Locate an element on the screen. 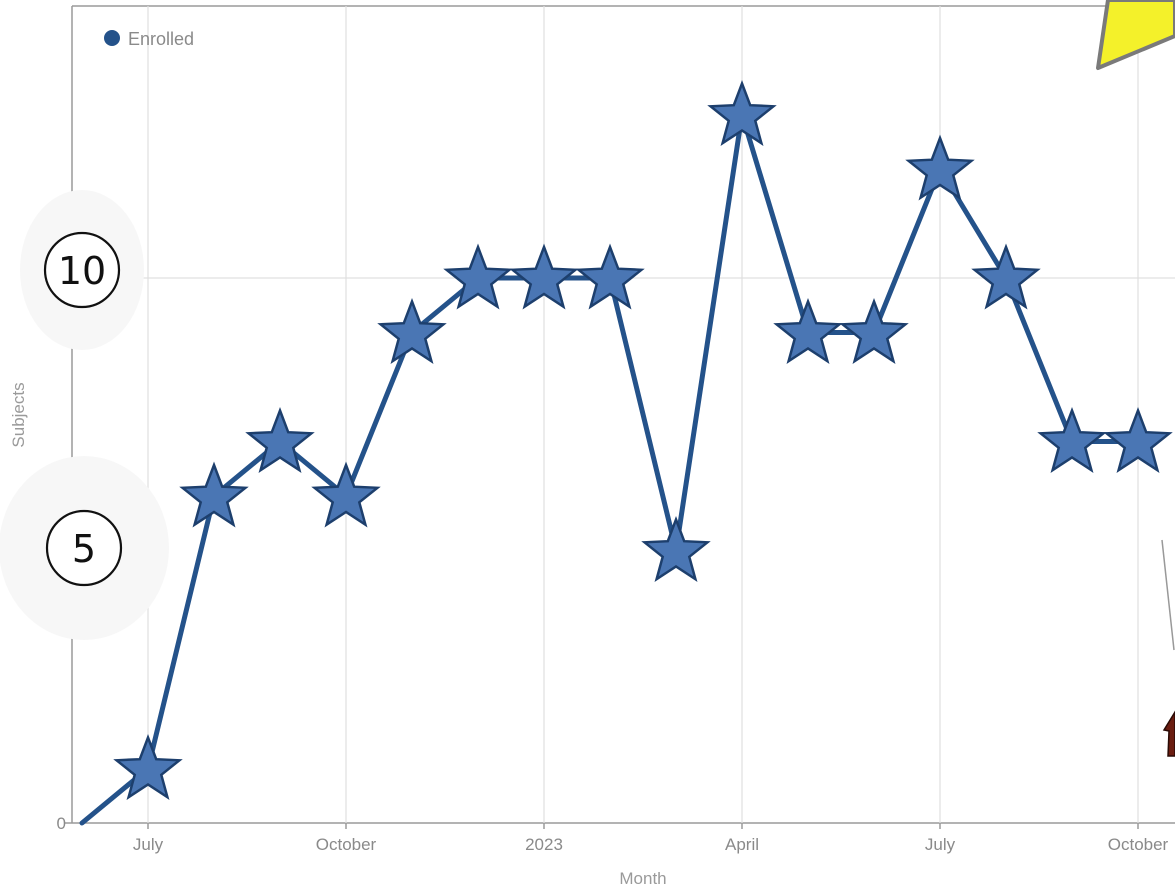 This screenshot has height=892, width=1175. circled-annotation-5: 5 is located at coordinates (84, 549).